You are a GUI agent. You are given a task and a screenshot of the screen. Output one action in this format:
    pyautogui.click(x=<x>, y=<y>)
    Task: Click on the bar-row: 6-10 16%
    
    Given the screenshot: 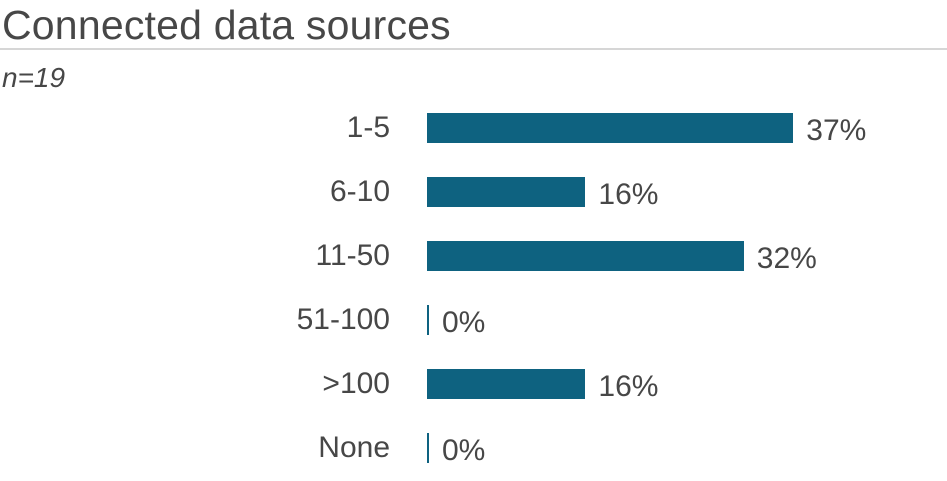 What is the action you would take?
    pyautogui.click(x=473, y=192)
    